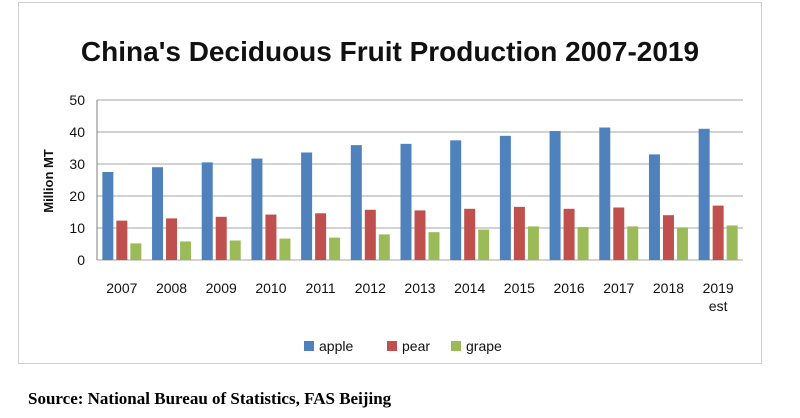 This screenshot has height=418, width=800. Describe the element at coordinates (419, 288) in the screenshot. I see `x-tick-label: 2013` at that location.